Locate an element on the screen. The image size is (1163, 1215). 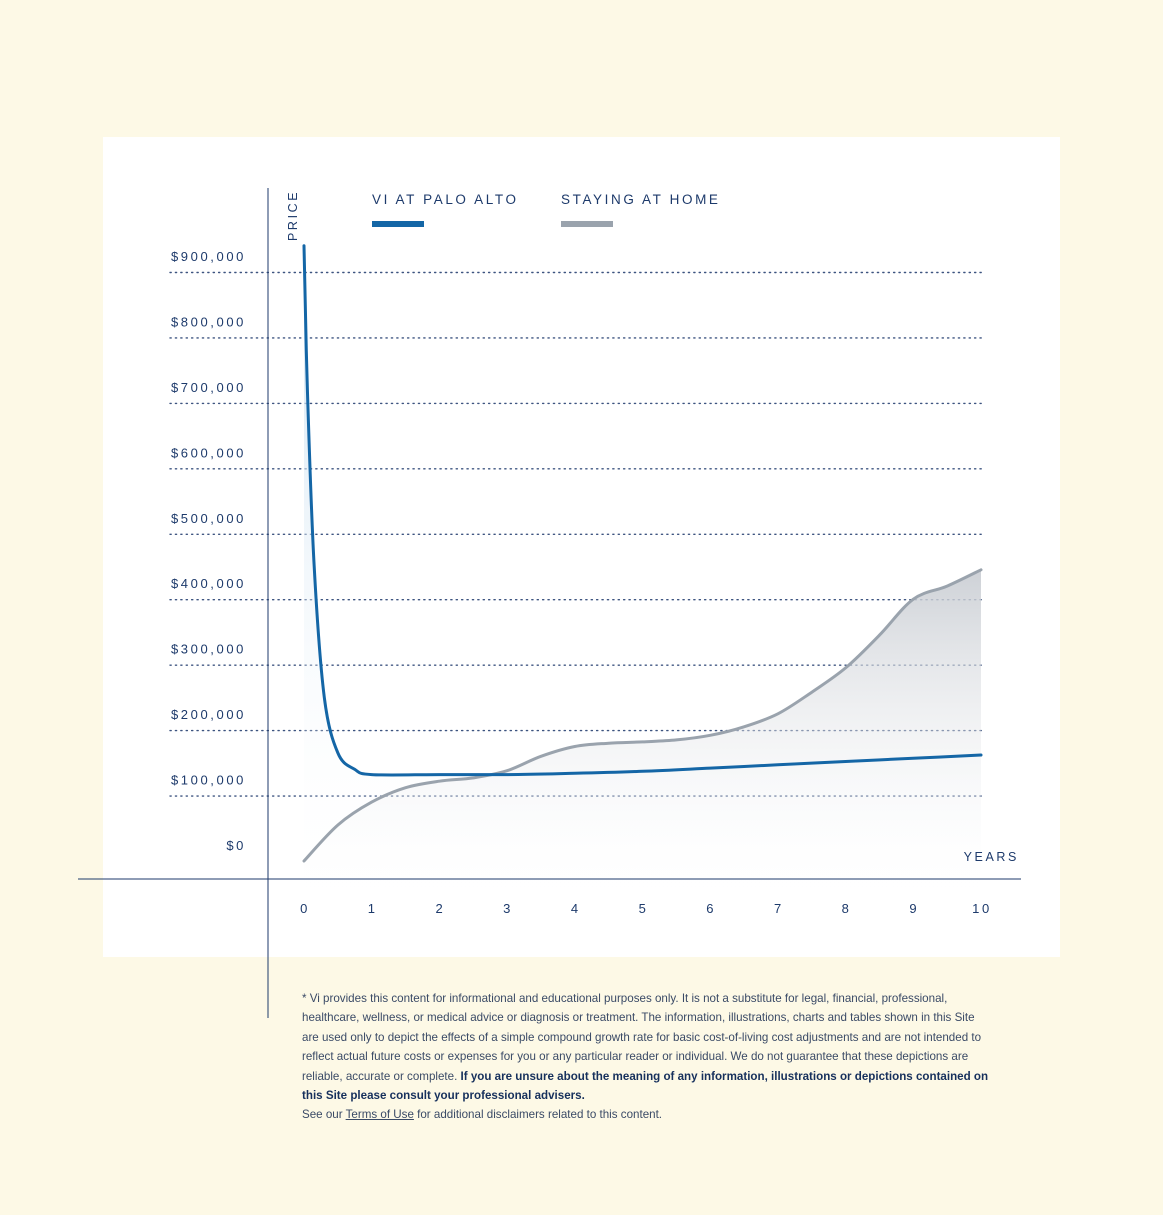
y-tick-label: $400,000 is located at coordinates (208, 583).